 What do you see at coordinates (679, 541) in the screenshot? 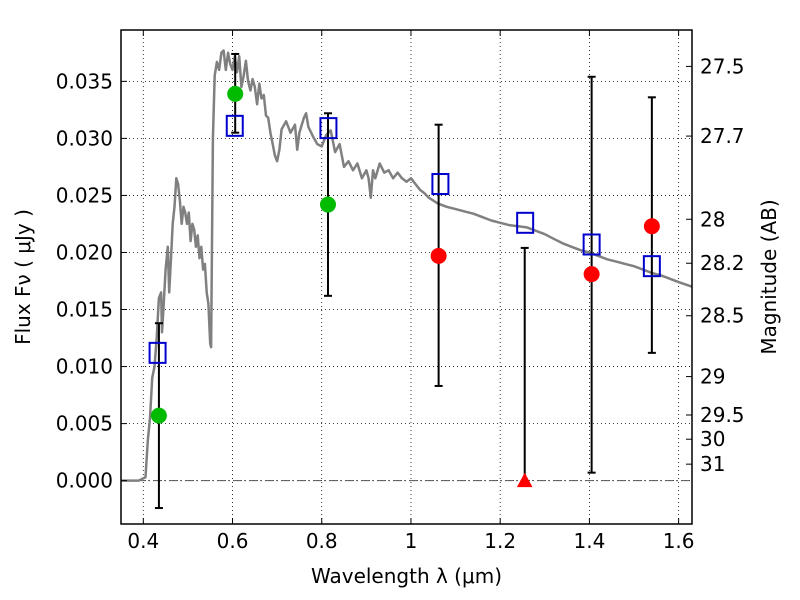
I see `x-tick-label: 1.6` at bounding box center [679, 541].